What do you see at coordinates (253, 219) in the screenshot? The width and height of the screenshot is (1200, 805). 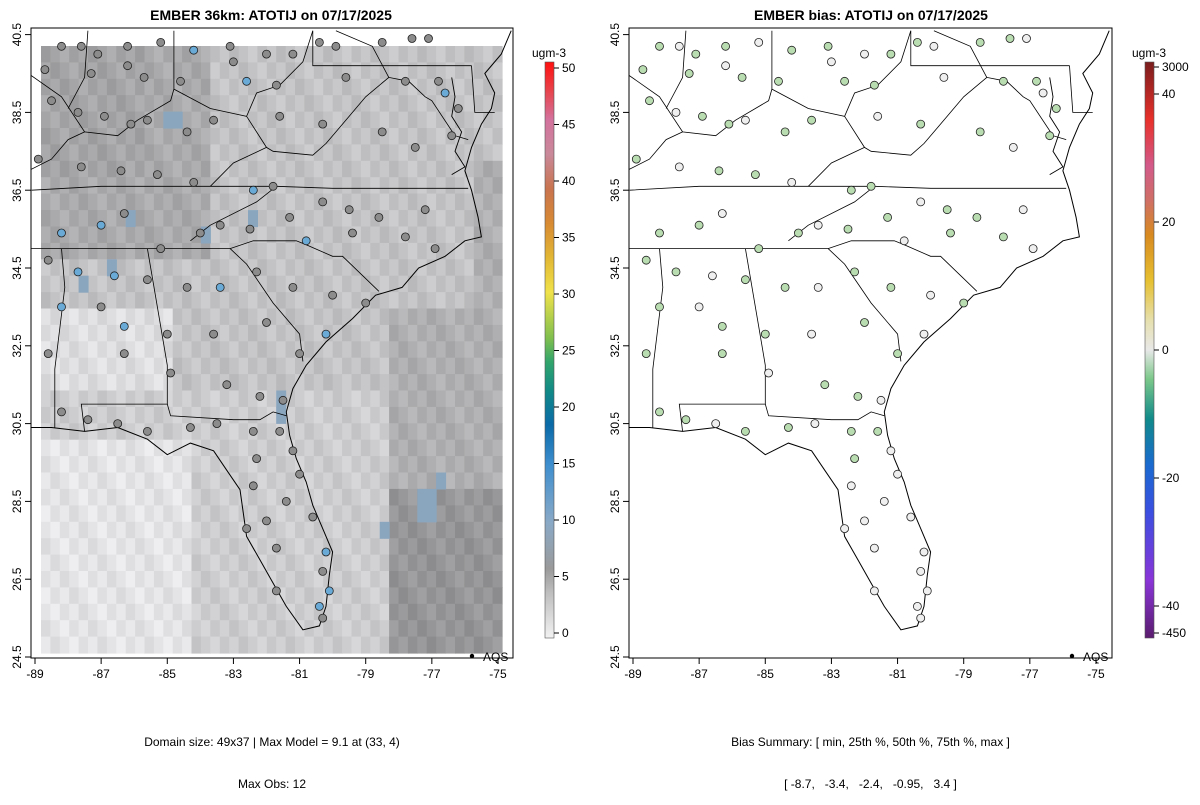 I see `grid-cell-elevated` at bounding box center [253, 219].